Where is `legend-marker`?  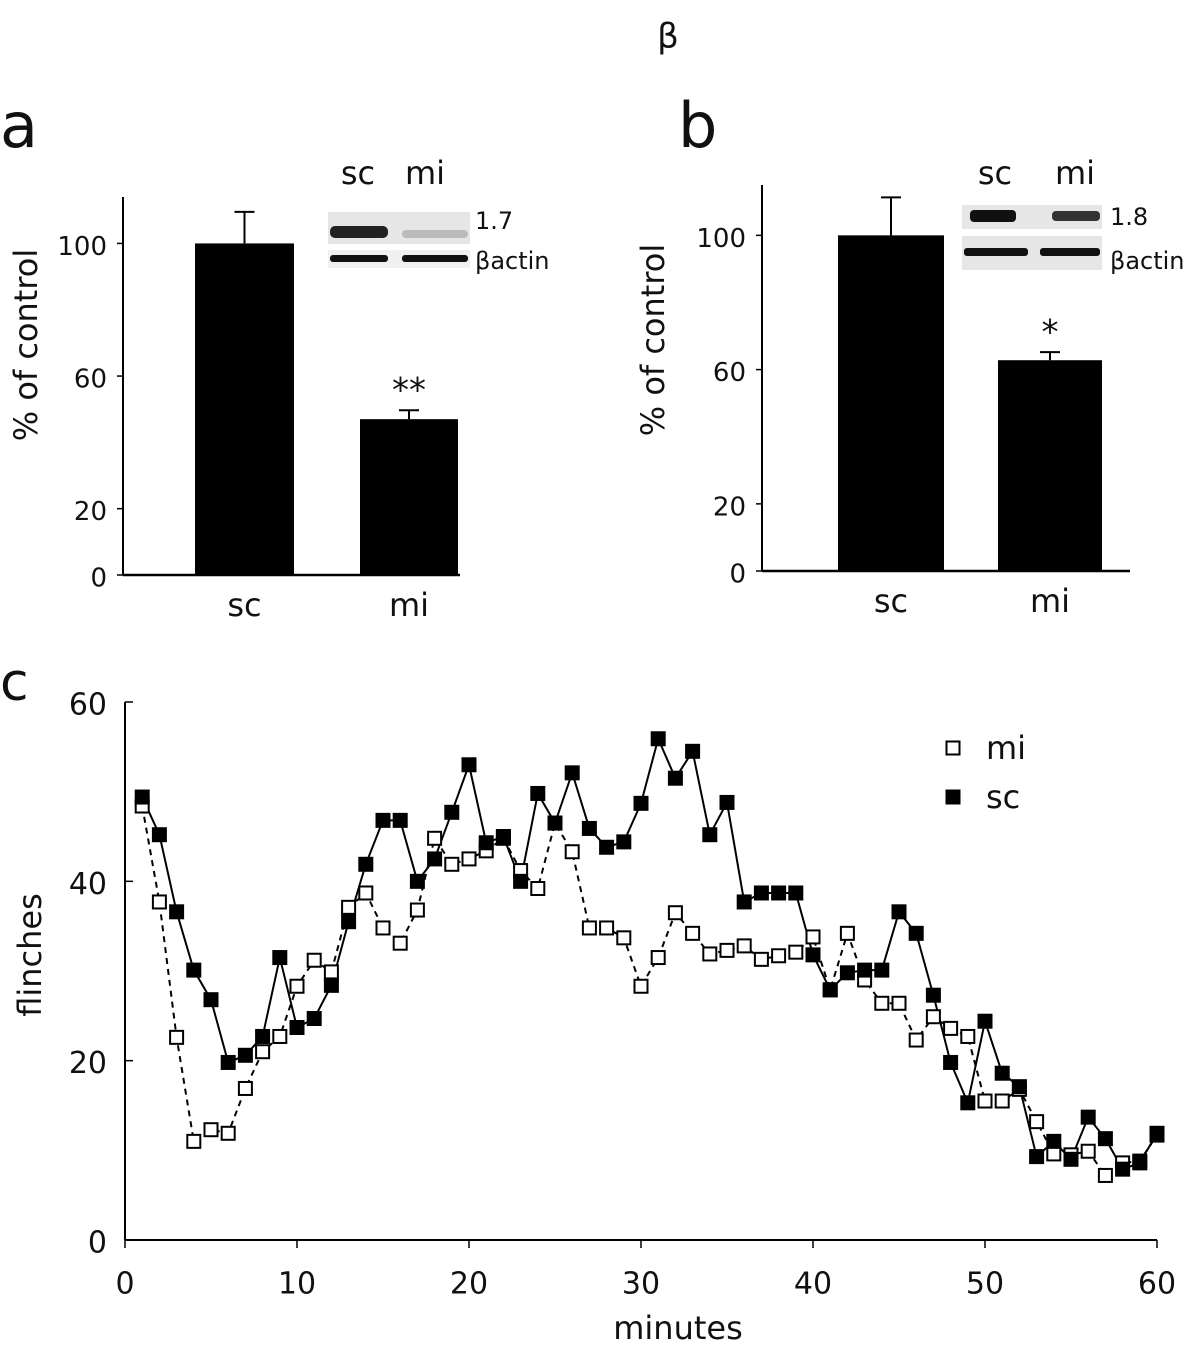 legend-marker is located at coordinates (953, 797).